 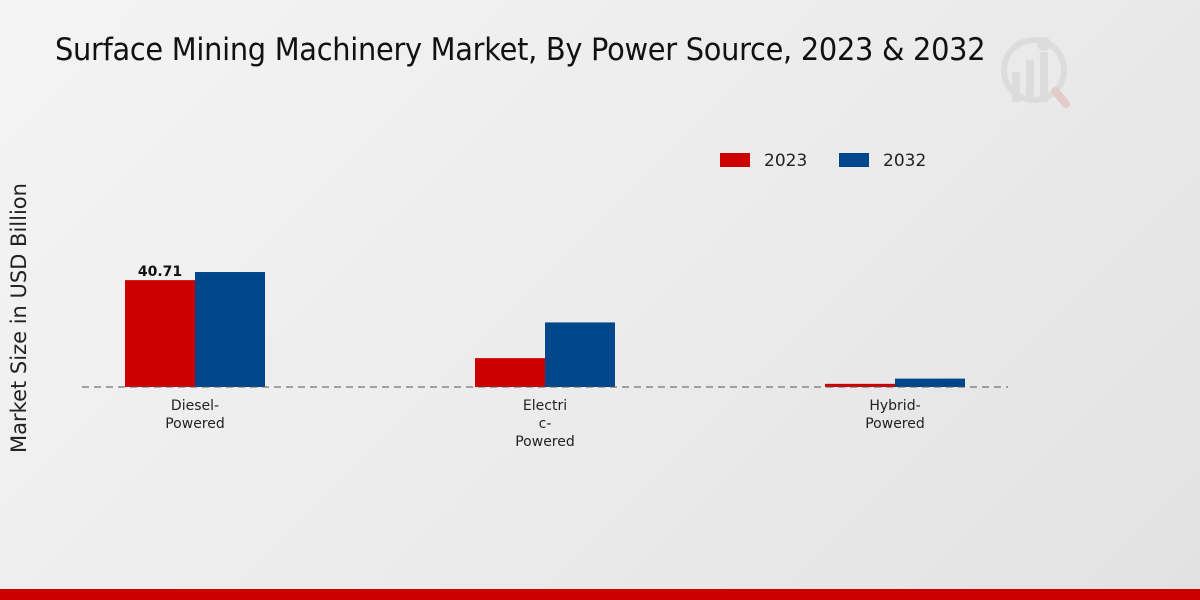 What do you see at coordinates (19, 318) in the screenshot?
I see `y-axis-title: Market Size in USD Billion` at bounding box center [19, 318].